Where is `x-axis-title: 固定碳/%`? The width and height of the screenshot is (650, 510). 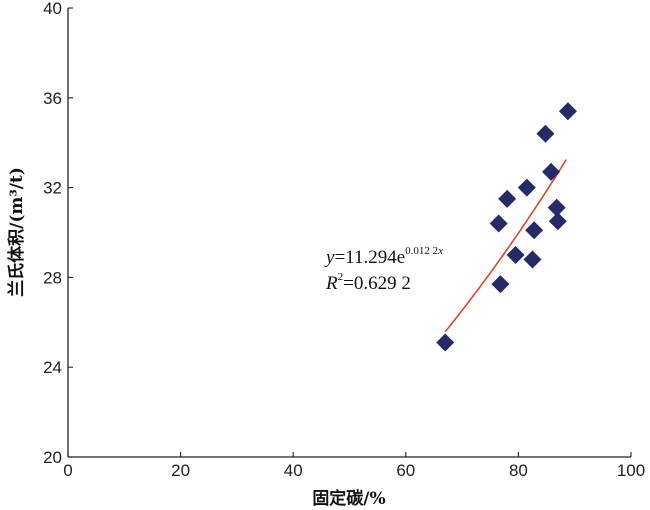 x-axis-title: 固定碳/% is located at coordinates (348, 498).